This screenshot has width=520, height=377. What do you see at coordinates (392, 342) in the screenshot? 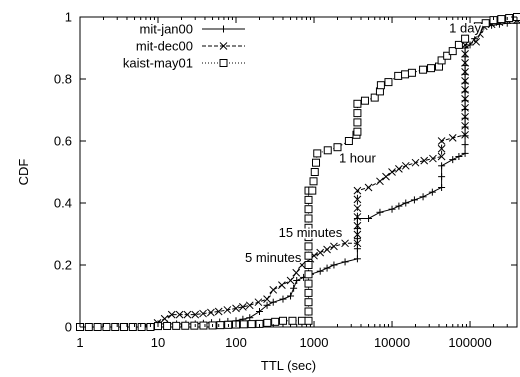
I see `x-tick-label: 10000` at bounding box center [392, 342].